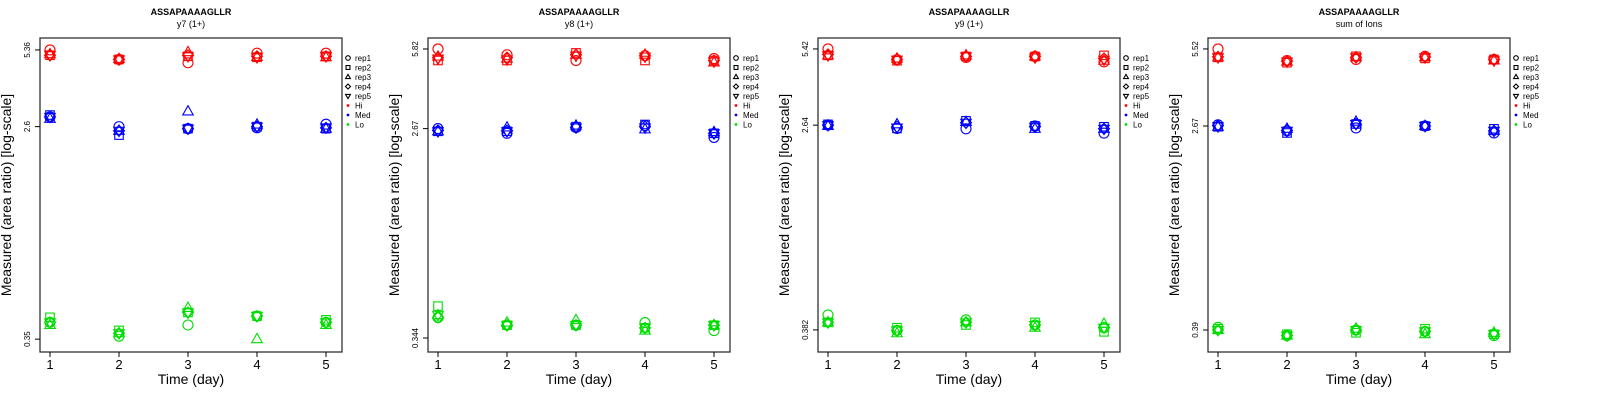 The image size is (1600, 405). What do you see at coordinates (579, 195) in the screenshot?
I see `plot-frame` at bounding box center [579, 195].